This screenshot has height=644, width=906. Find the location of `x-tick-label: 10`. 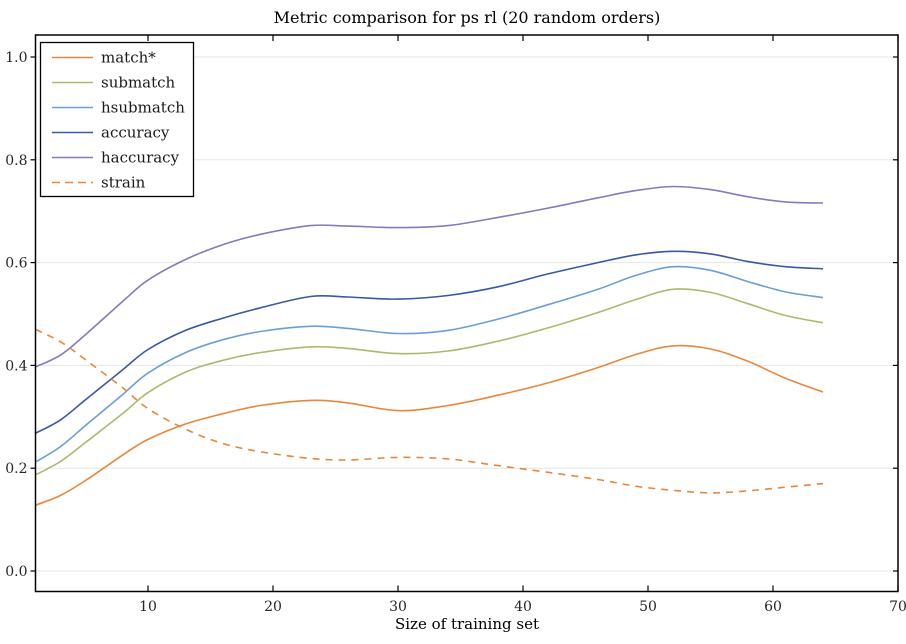

x-tick-label: 10 is located at coordinates (148, 607).